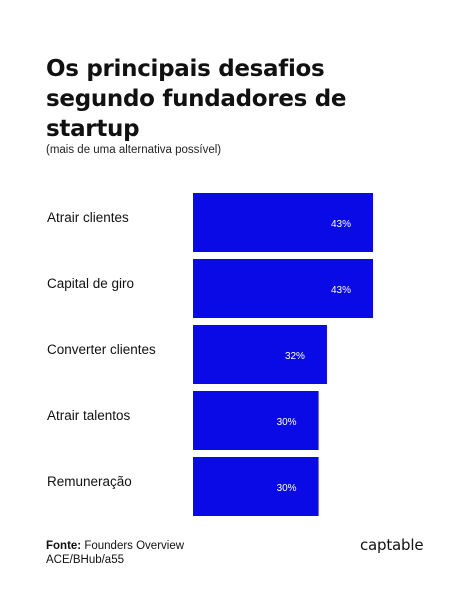 This screenshot has height=592, width=474. Describe the element at coordinates (287, 422) in the screenshot. I see `value-label-4: 30%` at that location.